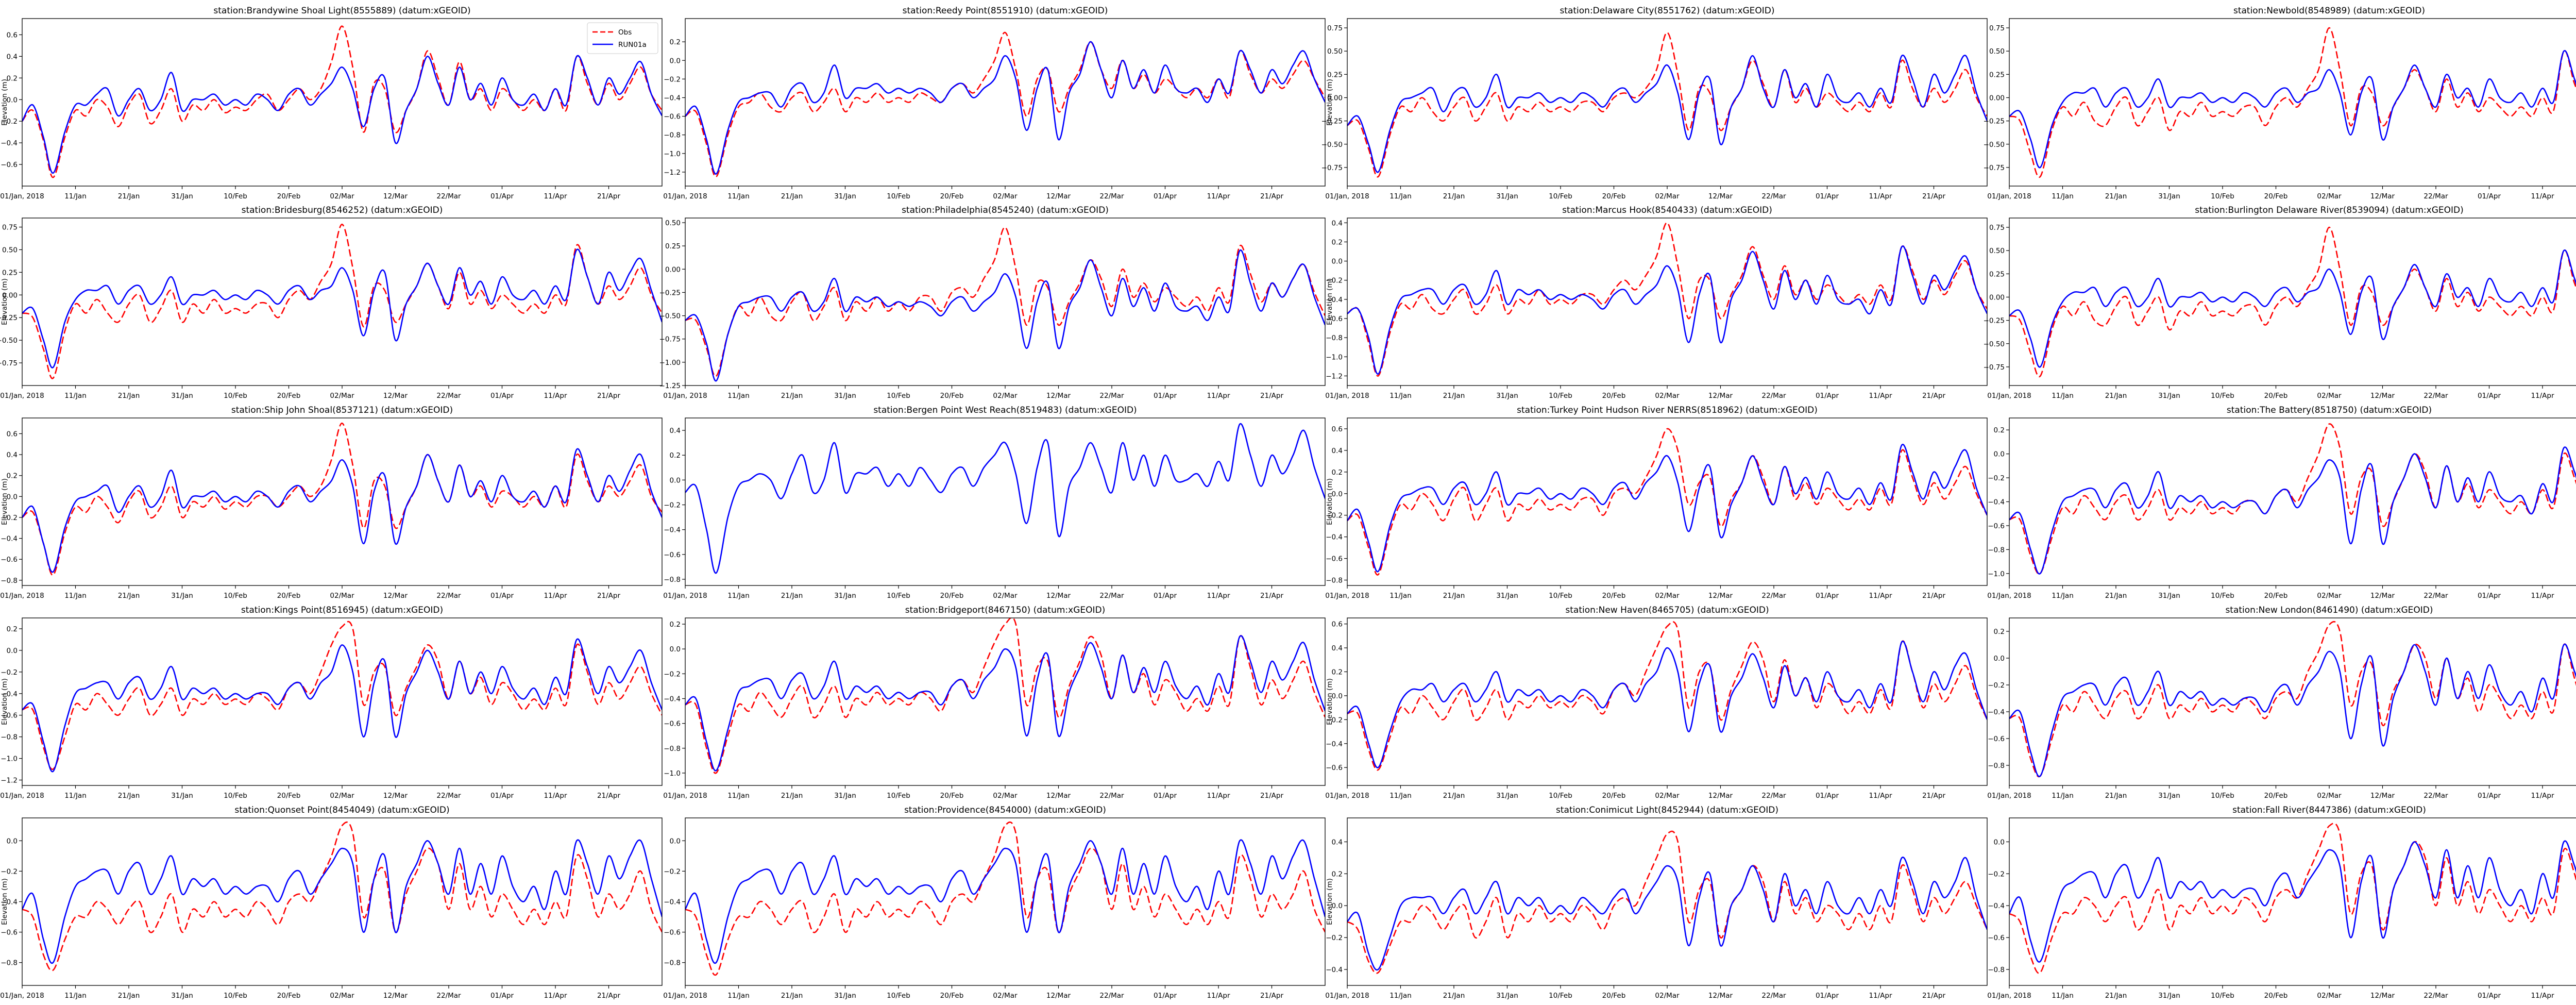 The height and width of the screenshot is (1005, 2576). I want to click on y-tick-label: −1.2, so click(1334, 376).